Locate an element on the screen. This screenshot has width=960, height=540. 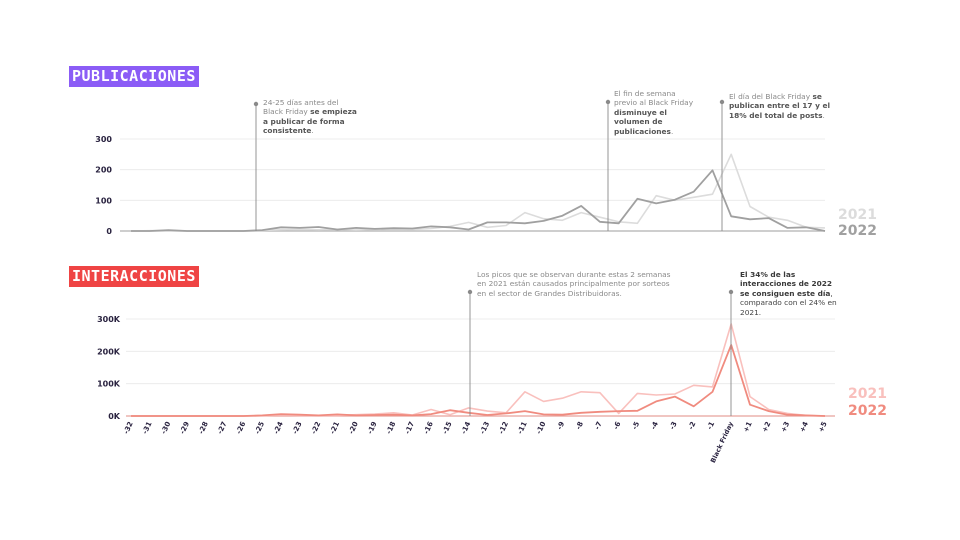
int-y-tick-label: 100K is located at coordinates (109, 384).